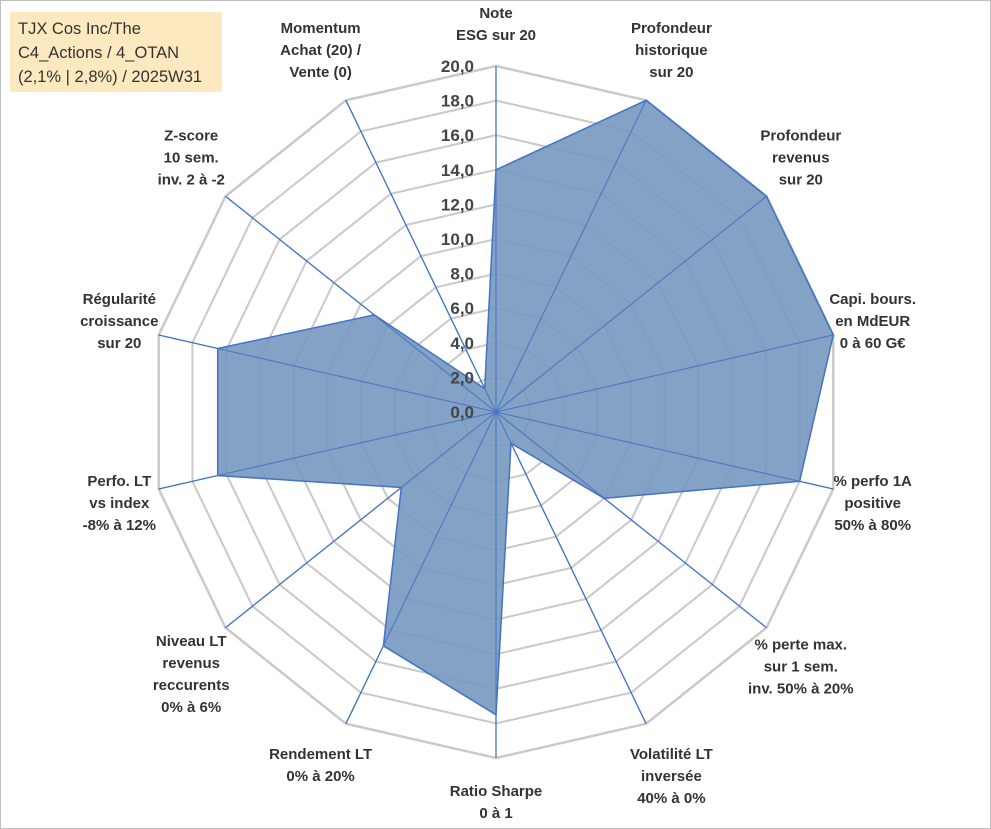 This screenshot has width=991, height=829. I want to click on title-line-1: TJX Cos Inc/The, so click(79, 29).